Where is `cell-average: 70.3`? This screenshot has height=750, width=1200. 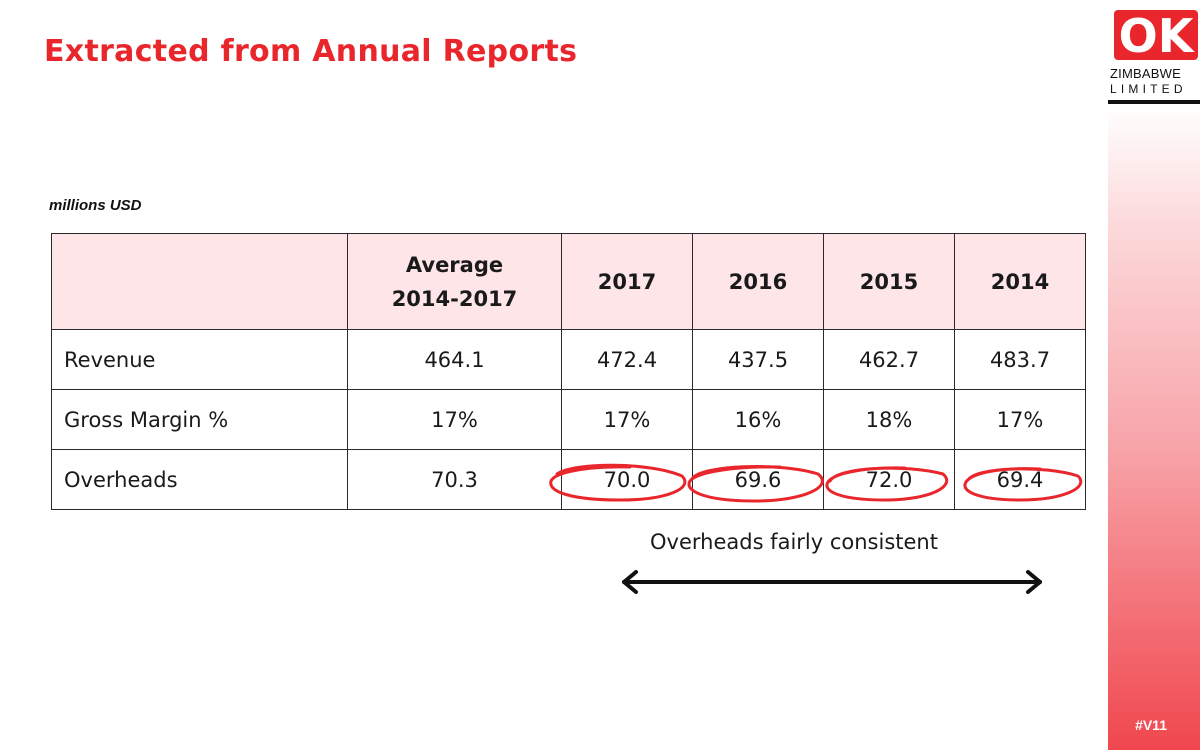 cell-average: 70.3 is located at coordinates (454, 479).